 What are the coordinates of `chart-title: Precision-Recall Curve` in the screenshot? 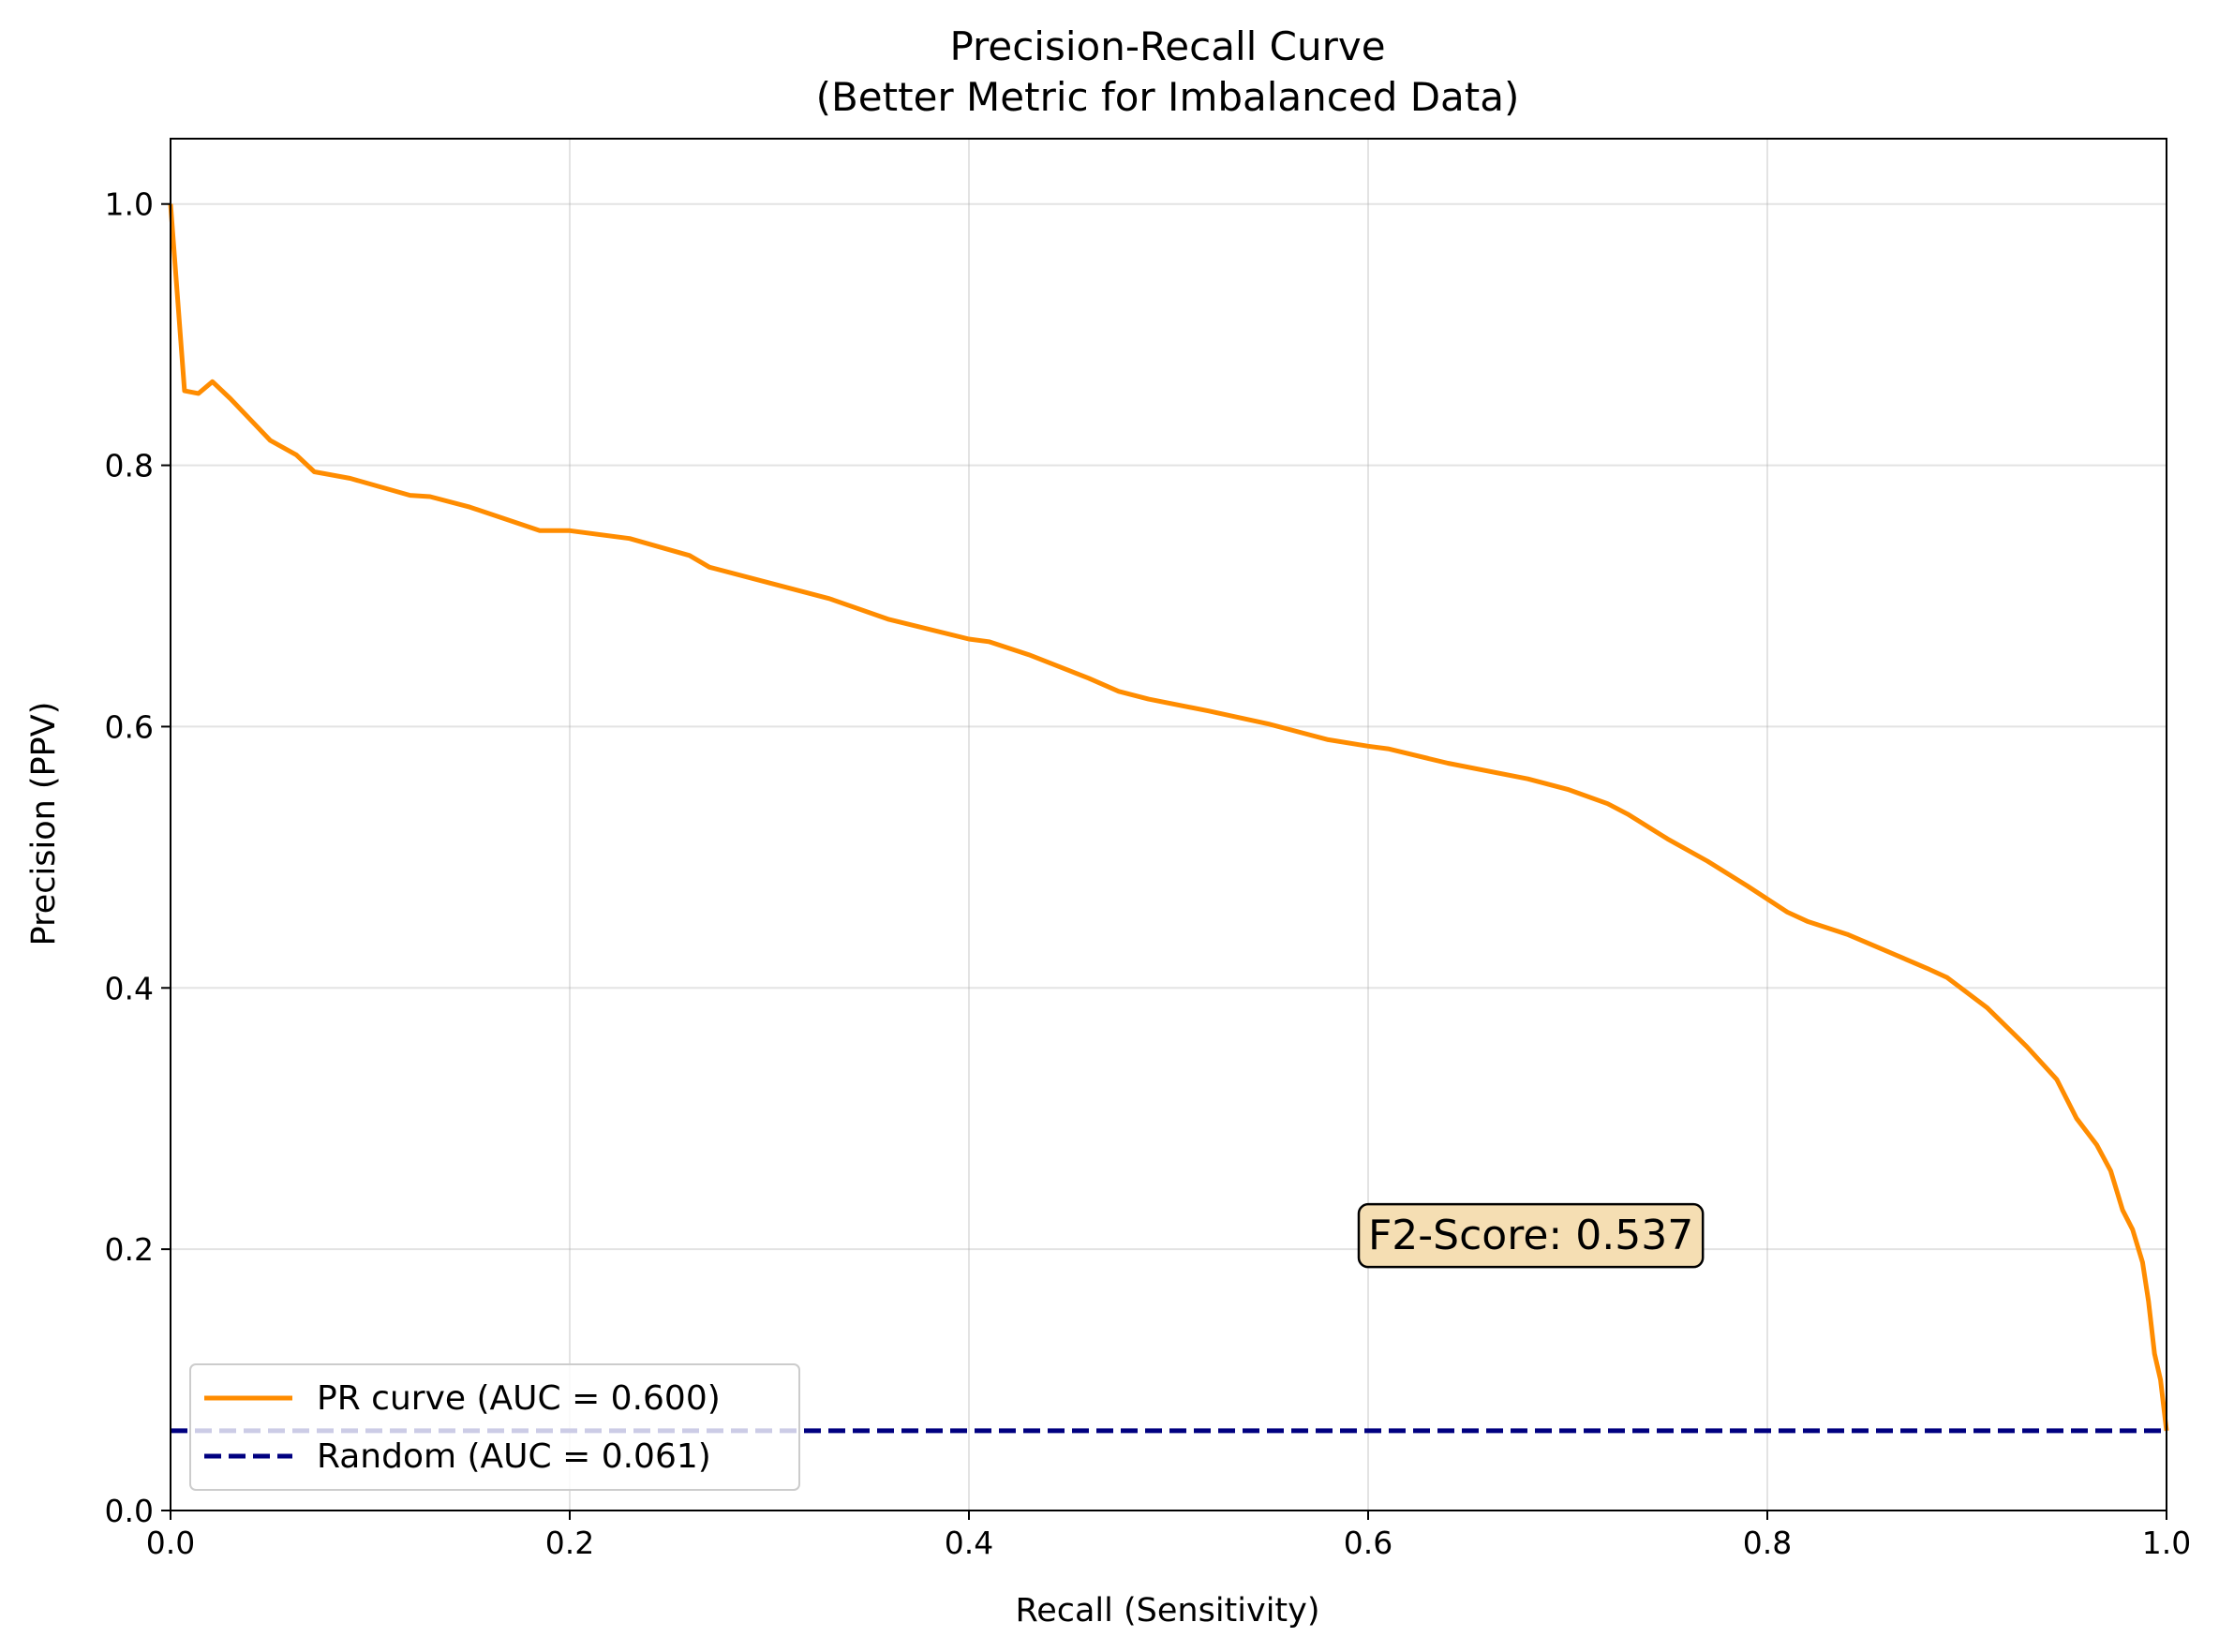 It's located at (1167, 46).